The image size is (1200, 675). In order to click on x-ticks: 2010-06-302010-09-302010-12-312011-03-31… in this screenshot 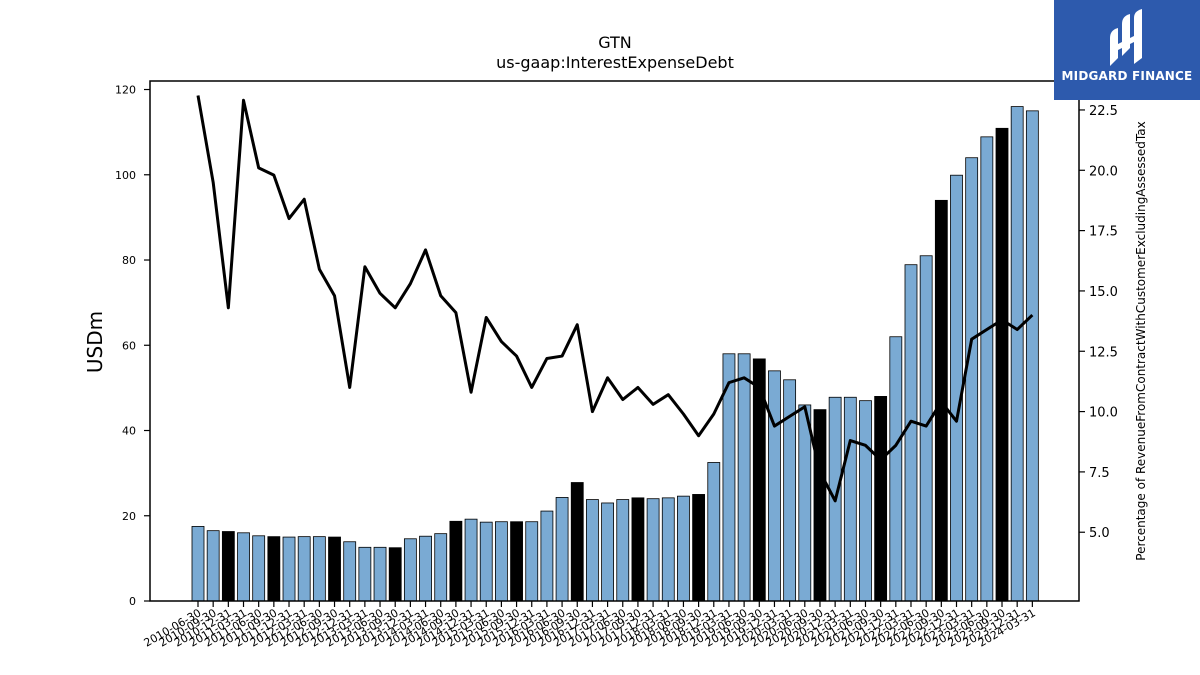, I will do `click(590, 625)`.